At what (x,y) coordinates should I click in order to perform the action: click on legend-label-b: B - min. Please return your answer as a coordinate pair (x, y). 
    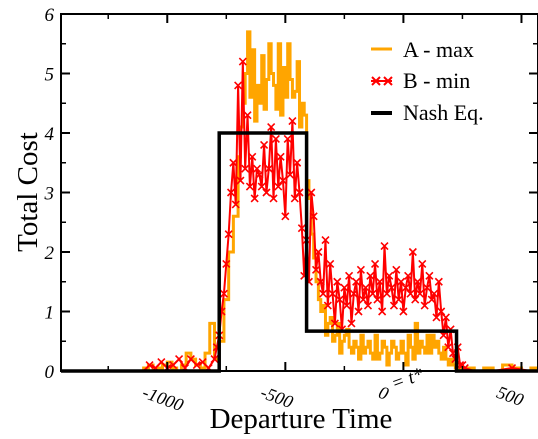
    Looking at the image, I should click on (436, 80).